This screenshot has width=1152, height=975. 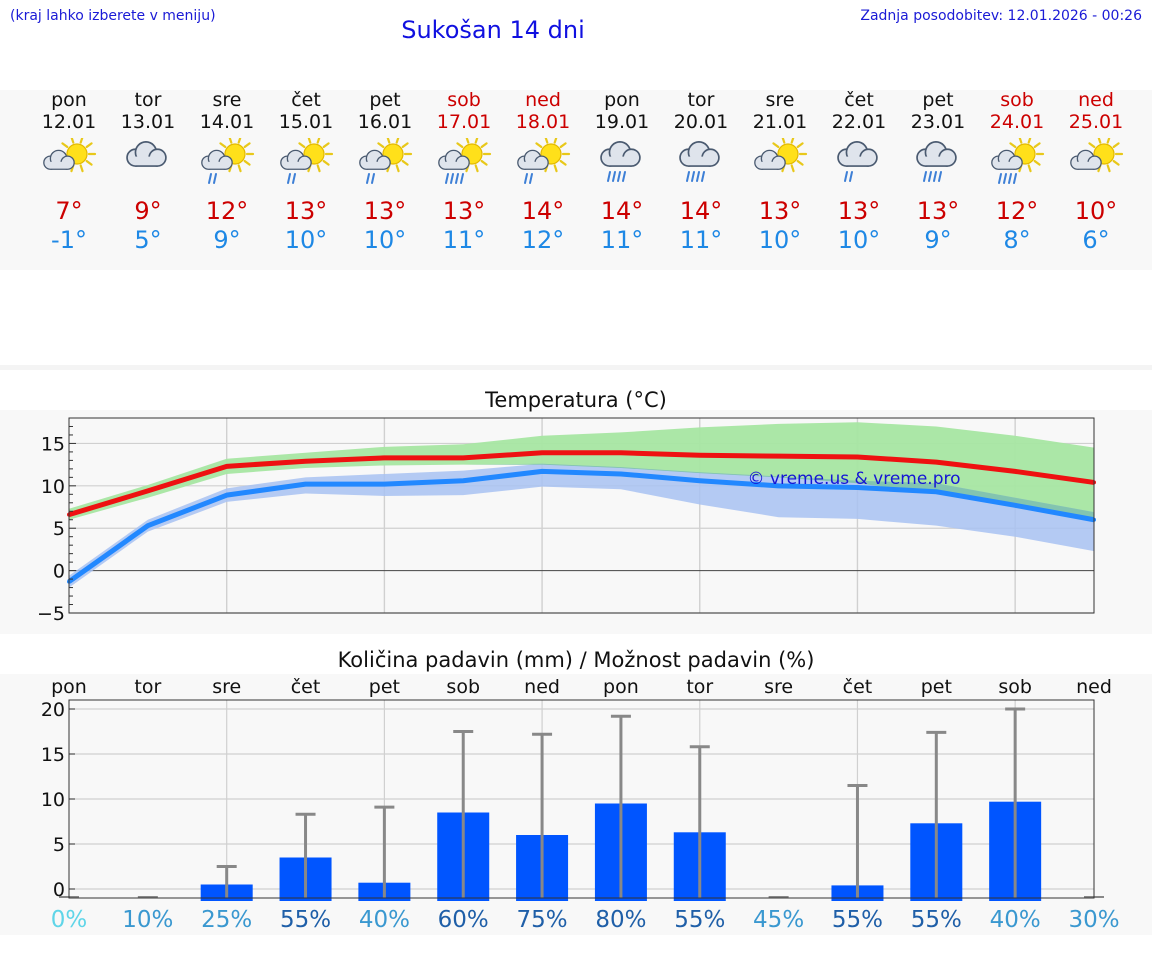 I want to click on day-header: čet 15.01, so click(x=306, y=111).